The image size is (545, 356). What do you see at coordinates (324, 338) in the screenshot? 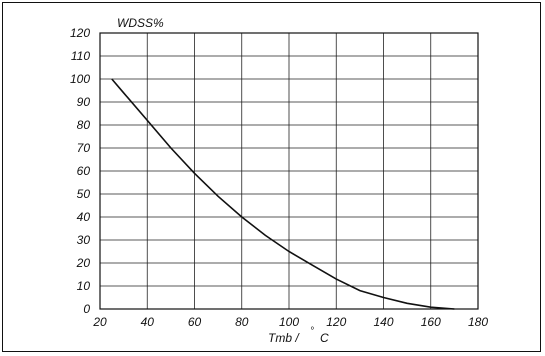
I see `x-axis-label-unit: C` at bounding box center [324, 338].